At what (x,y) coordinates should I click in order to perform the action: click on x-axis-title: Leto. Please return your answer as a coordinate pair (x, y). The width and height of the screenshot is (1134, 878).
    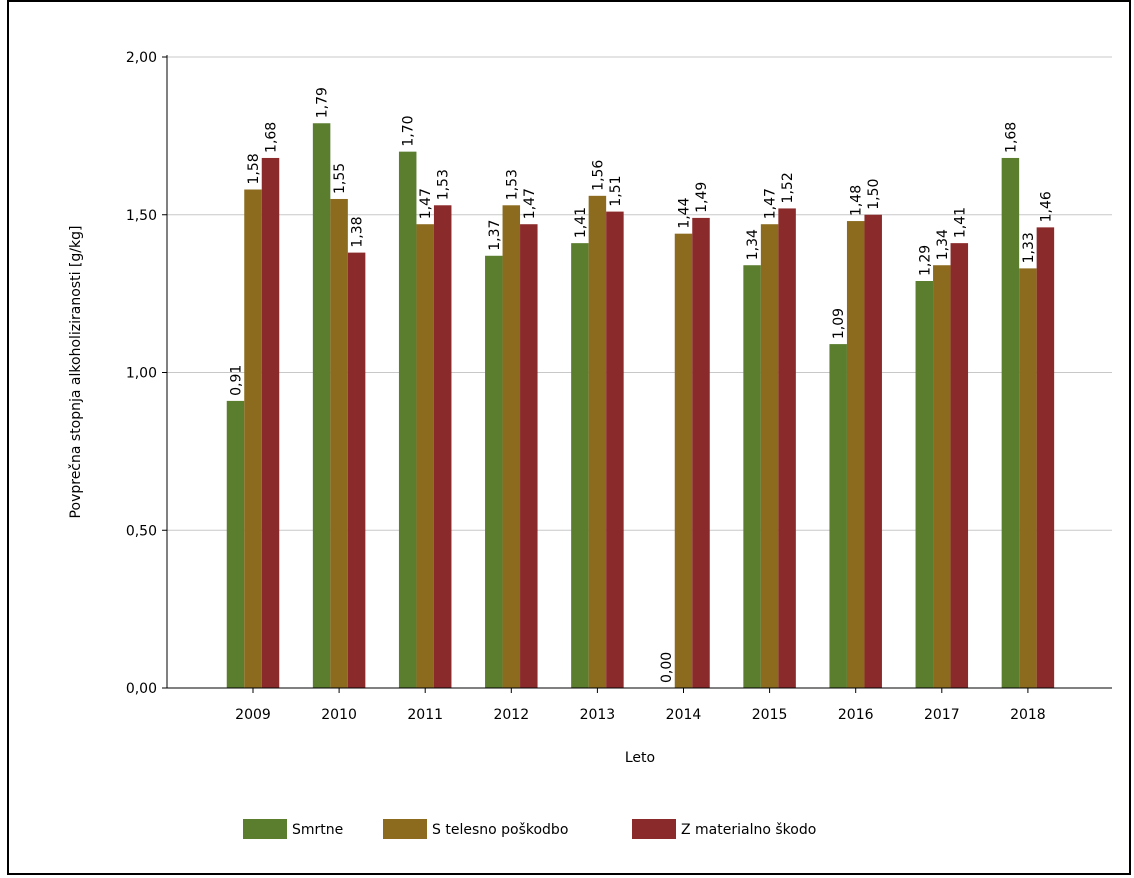
    Looking at the image, I should click on (640, 758).